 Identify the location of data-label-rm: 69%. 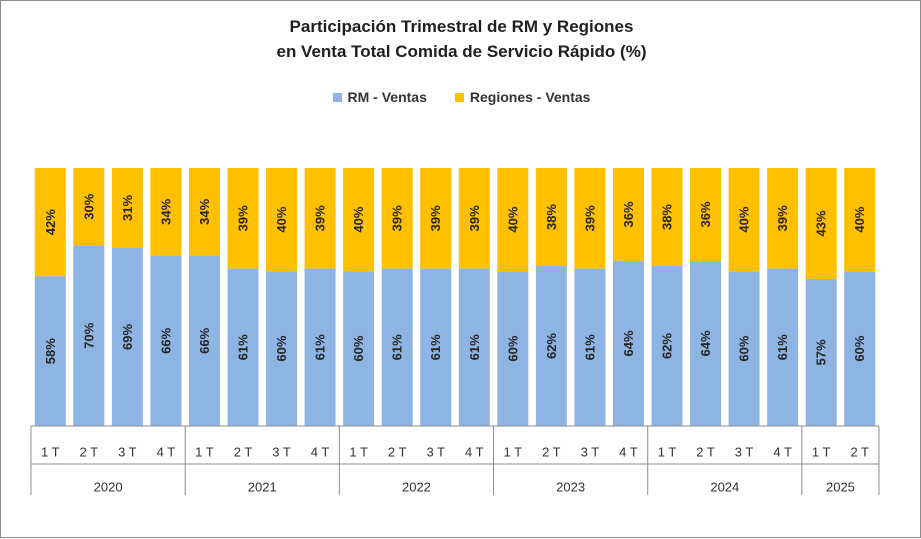
(127, 337).